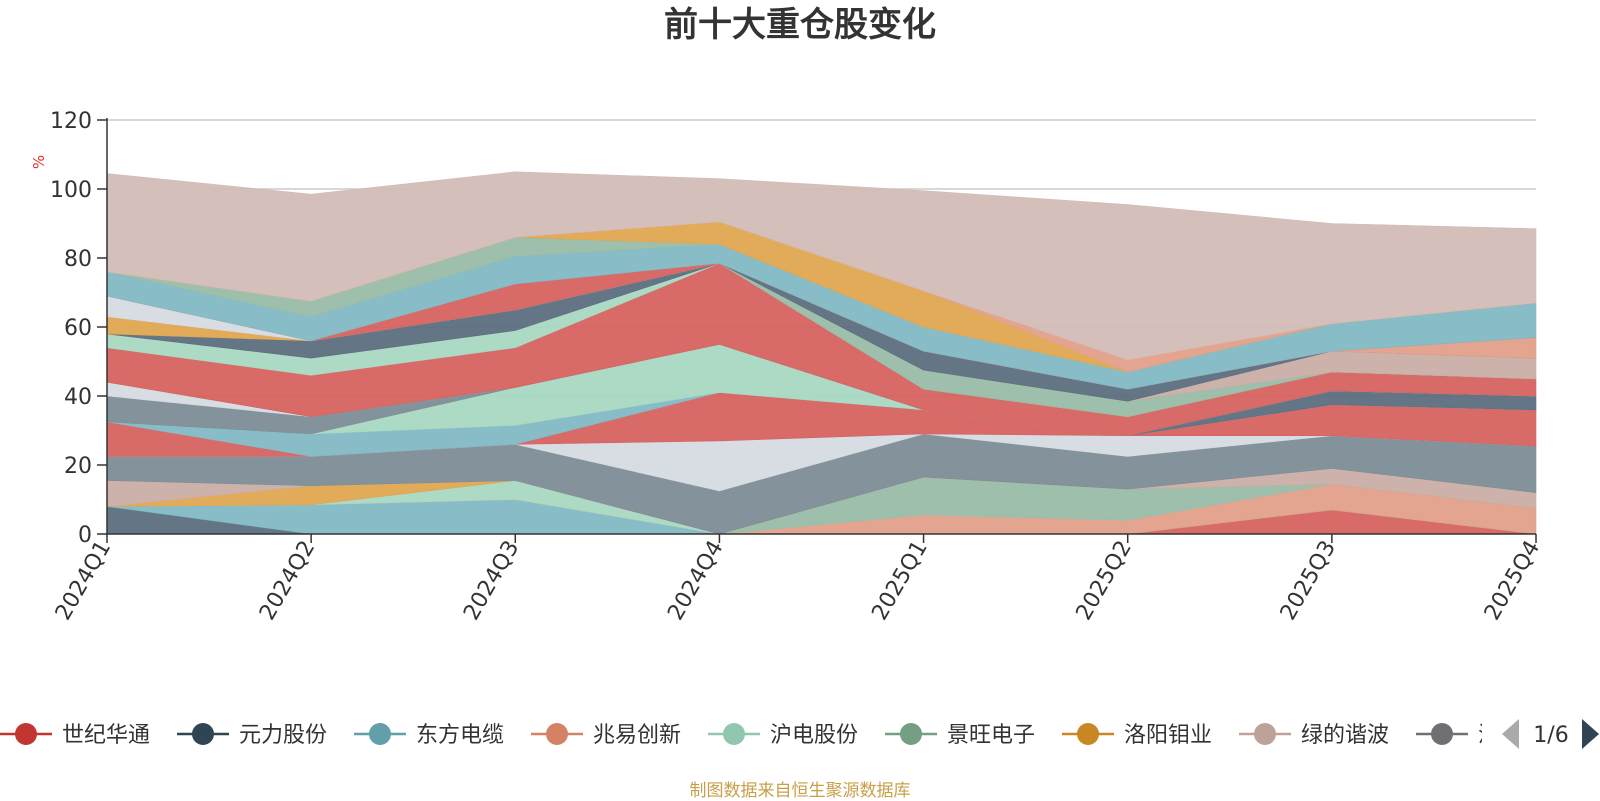 Image resolution: width=1600 pixels, height=801 pixels. What do you see at coordinates (1590, 734) in the screenshot?
I see `legend-next-icon` at bounding box center [1590, 734].